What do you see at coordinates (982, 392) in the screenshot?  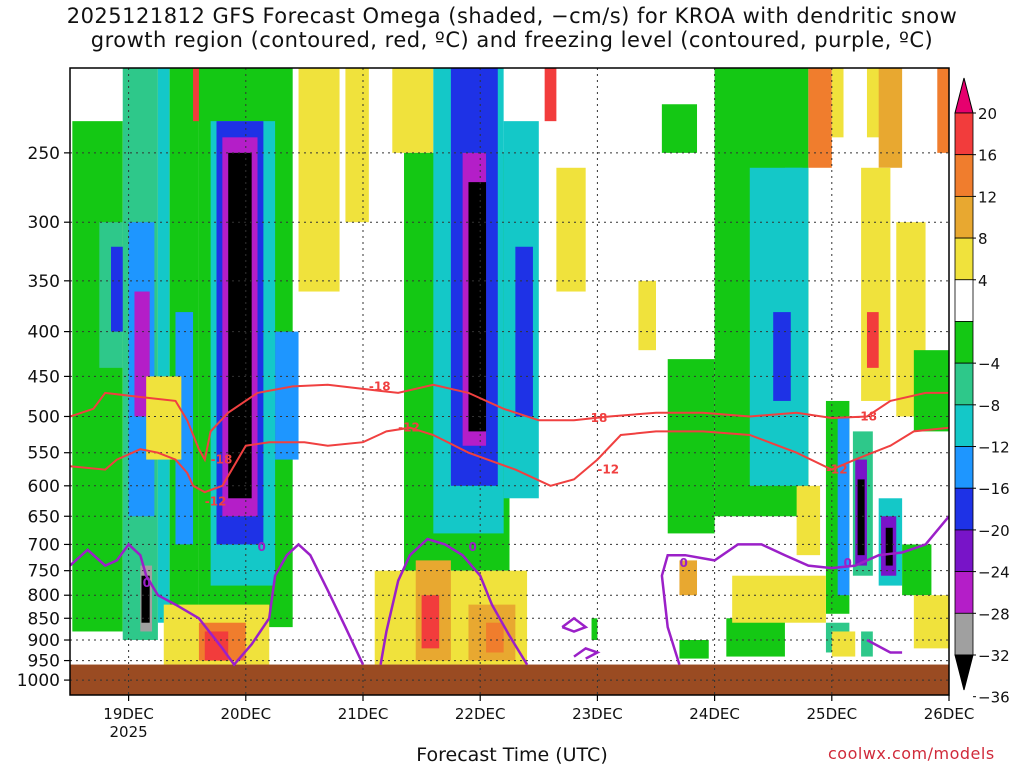 I see `colorbar: 20 16 12 8 4 −4 −8 −12 −16 −20 −24 −28 −32 −36` at bounding box center [982, 392].